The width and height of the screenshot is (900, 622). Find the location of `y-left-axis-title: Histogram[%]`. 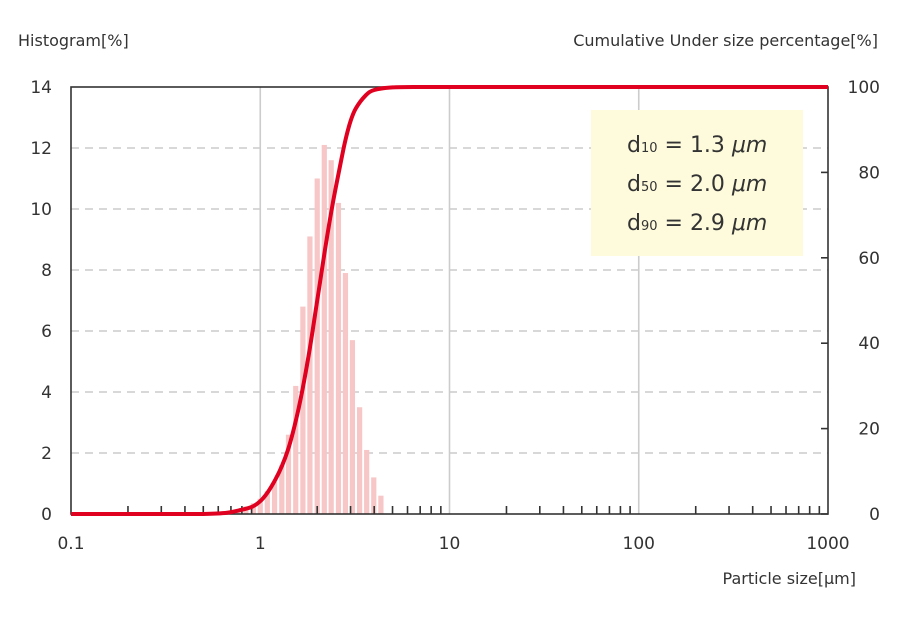

y-left-axis-title: Histogram[%] is located at coordinates (73, 40).